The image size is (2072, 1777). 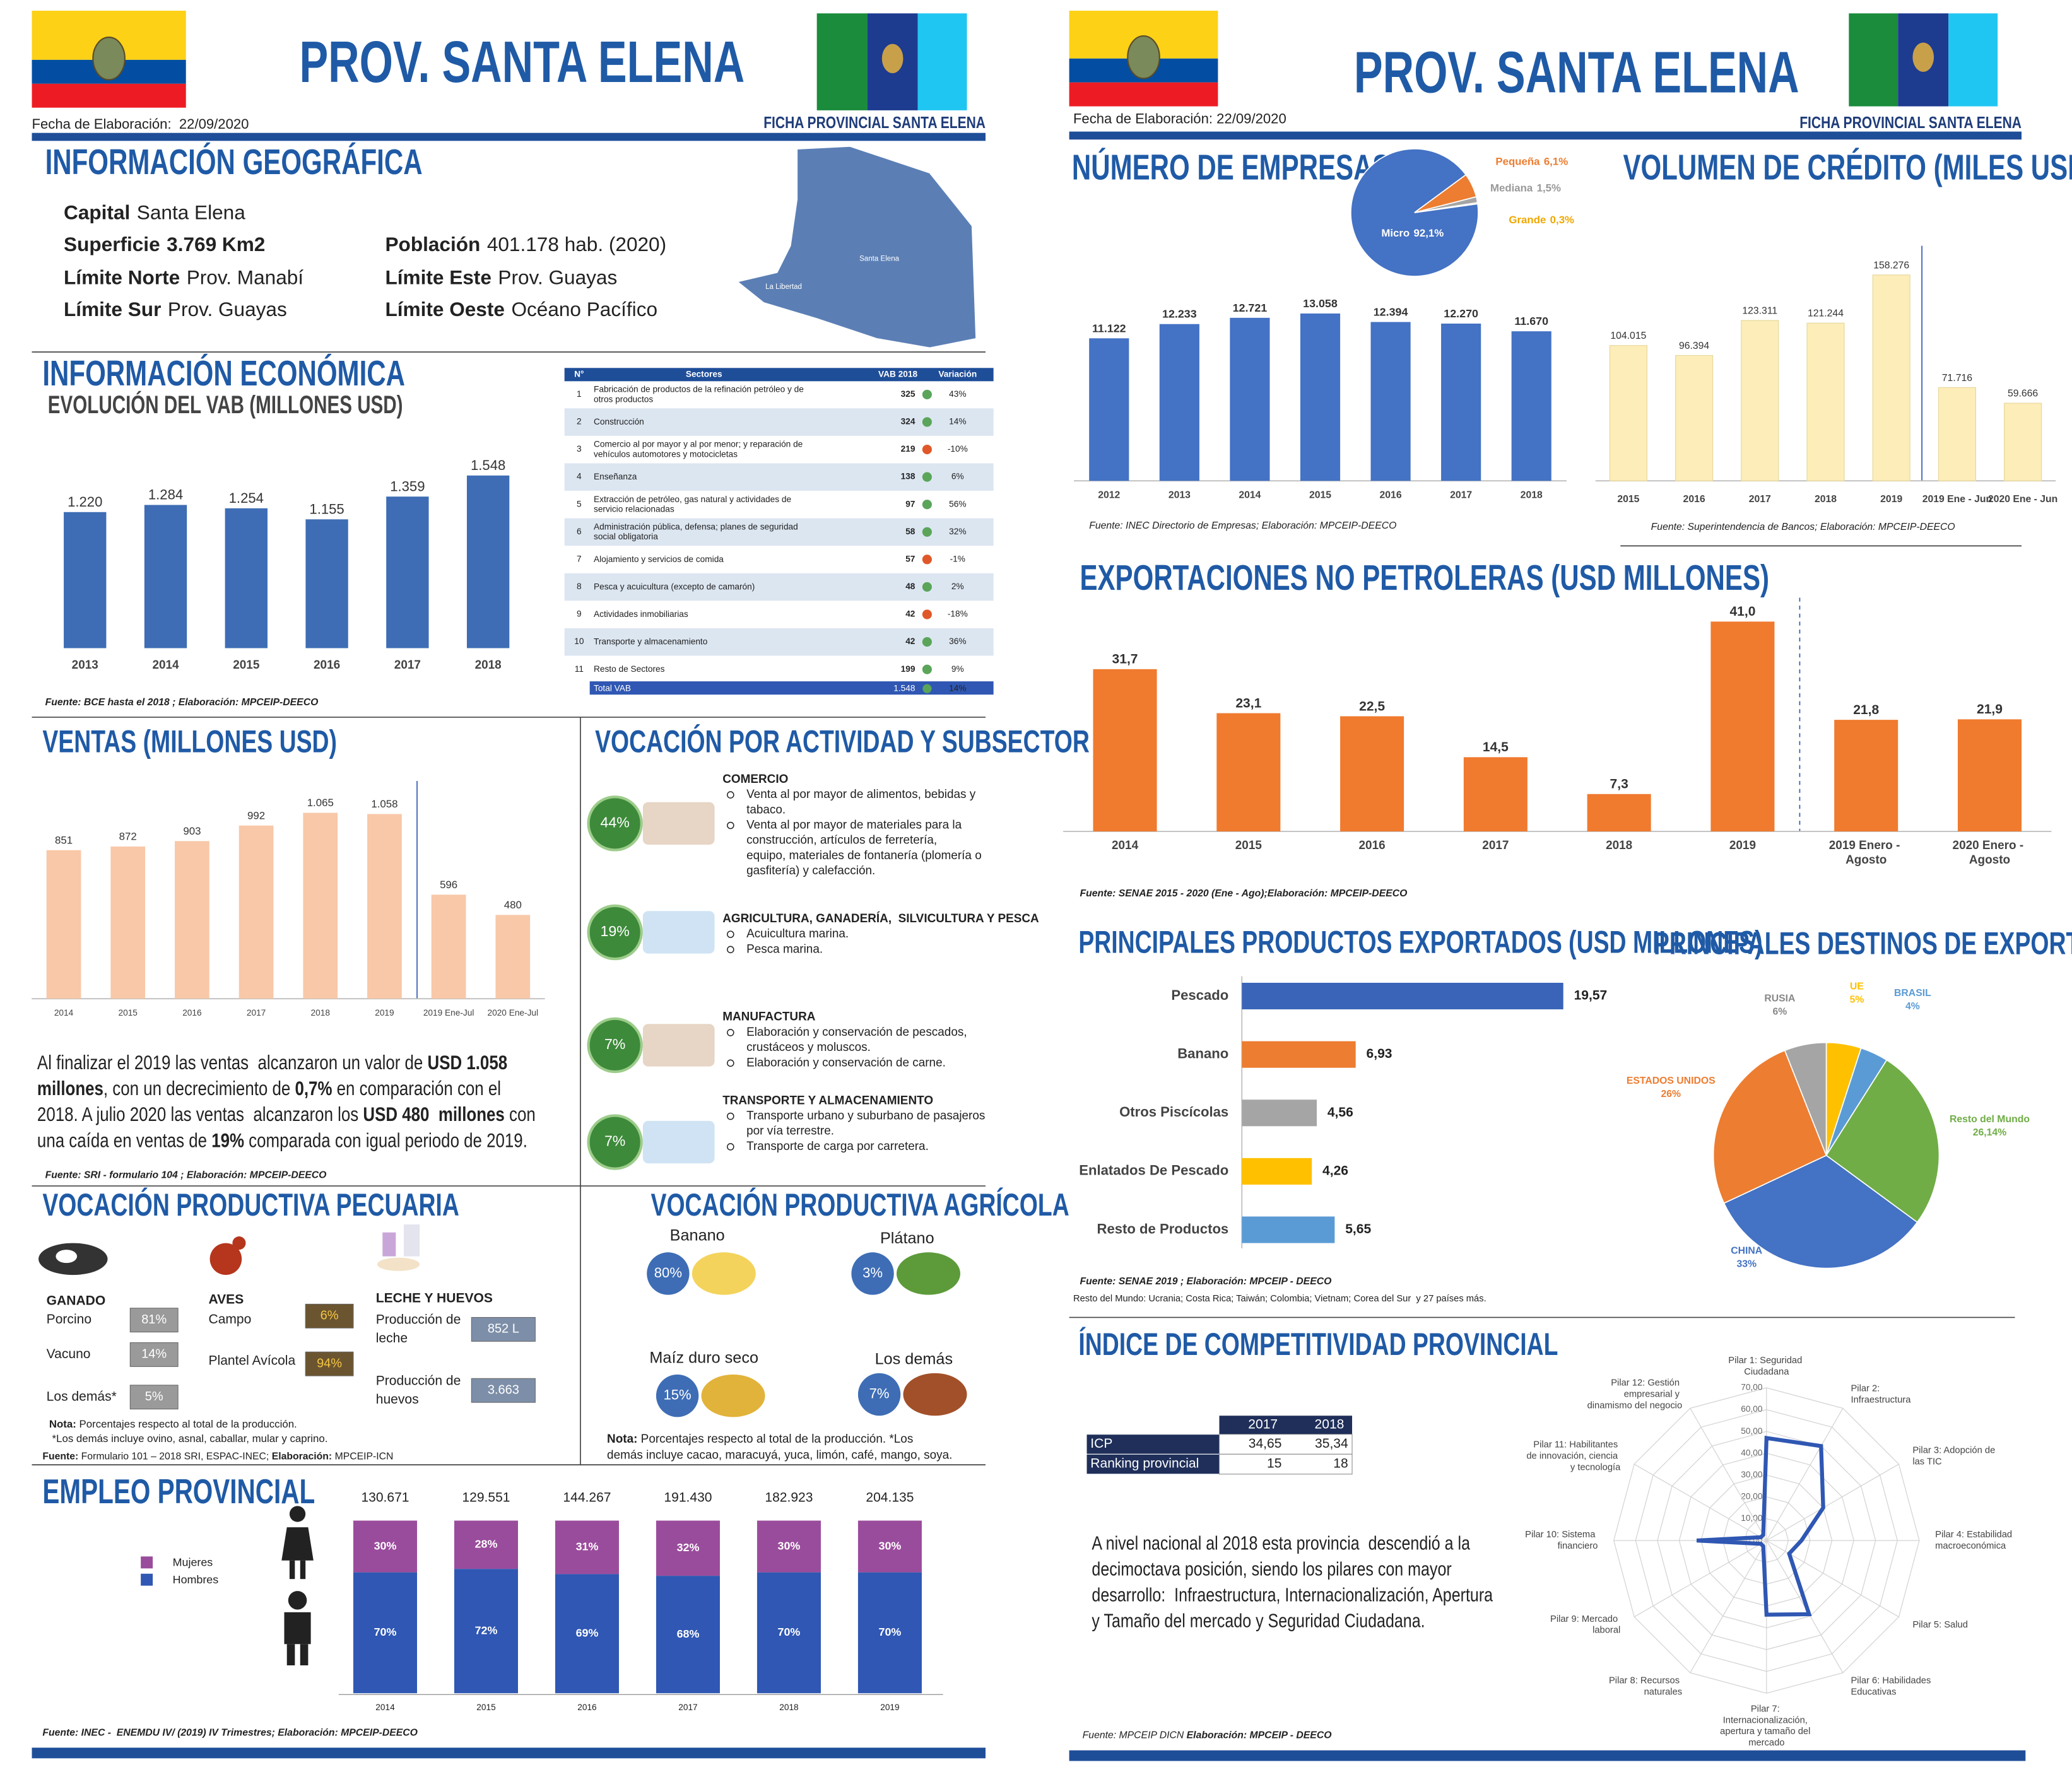 What do you see at coordinates (914, 1359) in the screenshot?
I see `crop-label: Los demás` at bounding box center [914, 1359].